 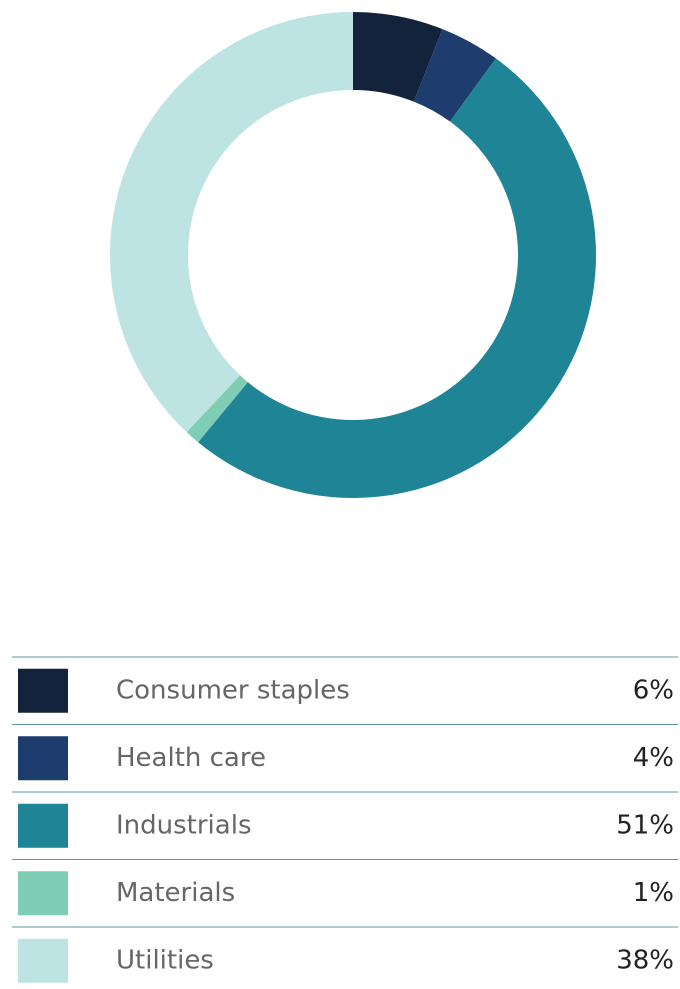 What do you see at coordinates (165, 960) in the screenshot?
I see `legend-label: Utilities` at bounding box center [165, 960].